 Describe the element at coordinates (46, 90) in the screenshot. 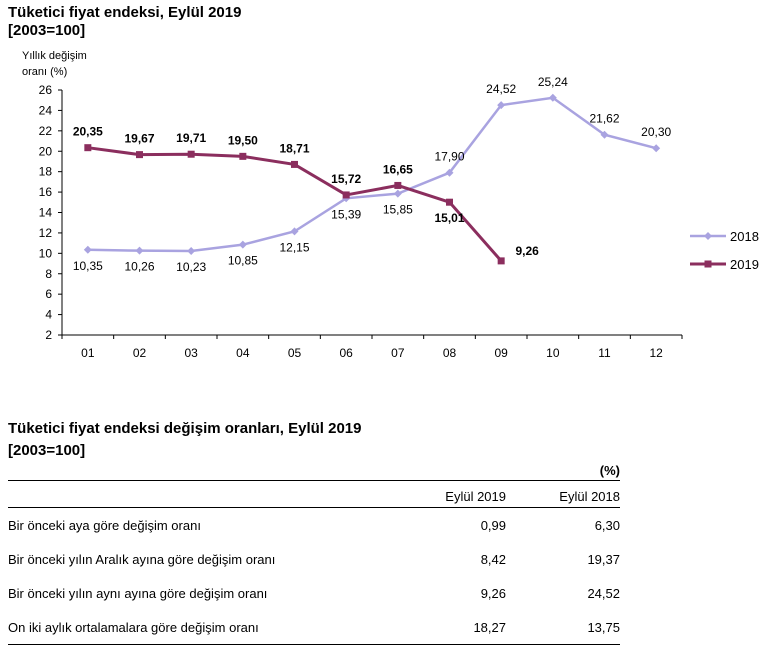

I see `y-tick-label: 26` at that location.